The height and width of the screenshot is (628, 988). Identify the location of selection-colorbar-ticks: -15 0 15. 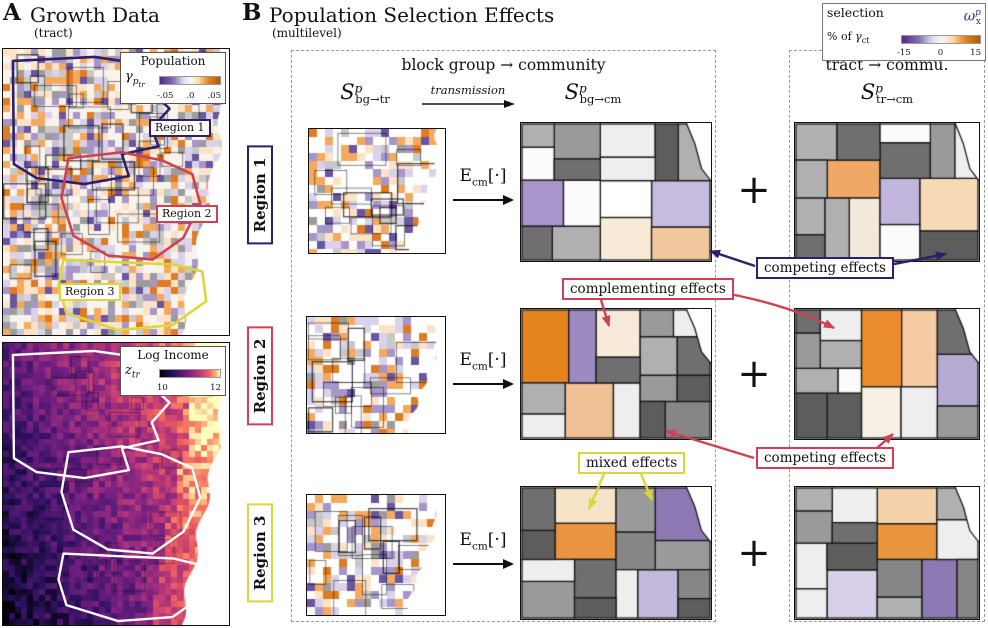
(939, 52).